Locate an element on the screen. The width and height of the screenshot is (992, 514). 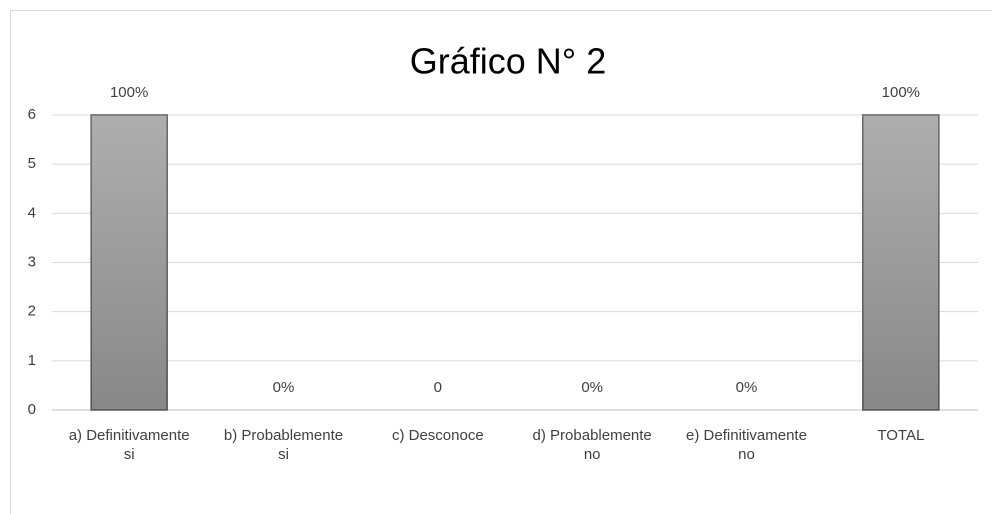
y-tick-label: 4 is located at coordinates (32, 212).